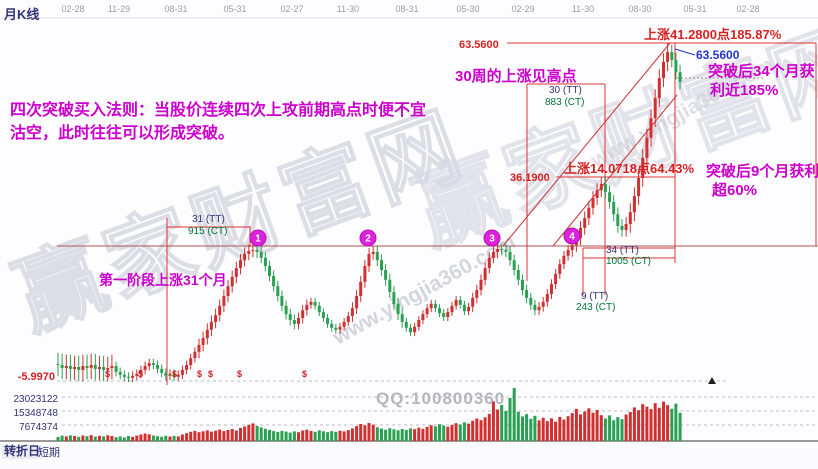 The width and height of the screenshot is (818, 469). Describe the element at coordinates (36, 377) in the screenshot. I see `price-level-low-label: -5.9970` at that location.